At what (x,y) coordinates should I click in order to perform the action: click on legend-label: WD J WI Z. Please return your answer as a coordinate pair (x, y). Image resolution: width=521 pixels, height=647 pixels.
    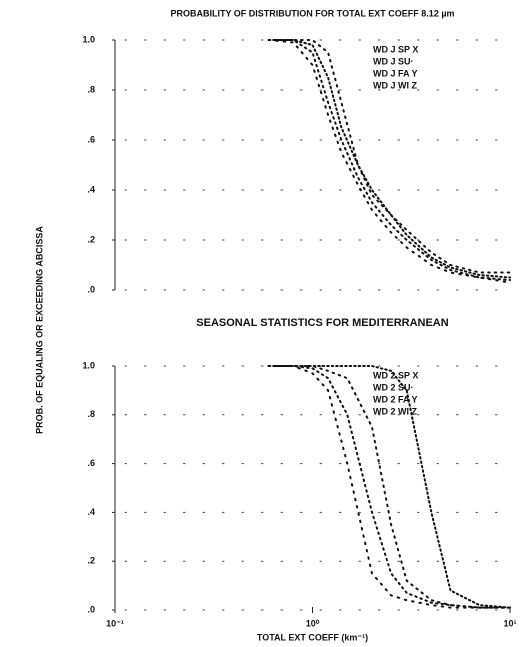
    Looking at the image, I should click on (395, 85).